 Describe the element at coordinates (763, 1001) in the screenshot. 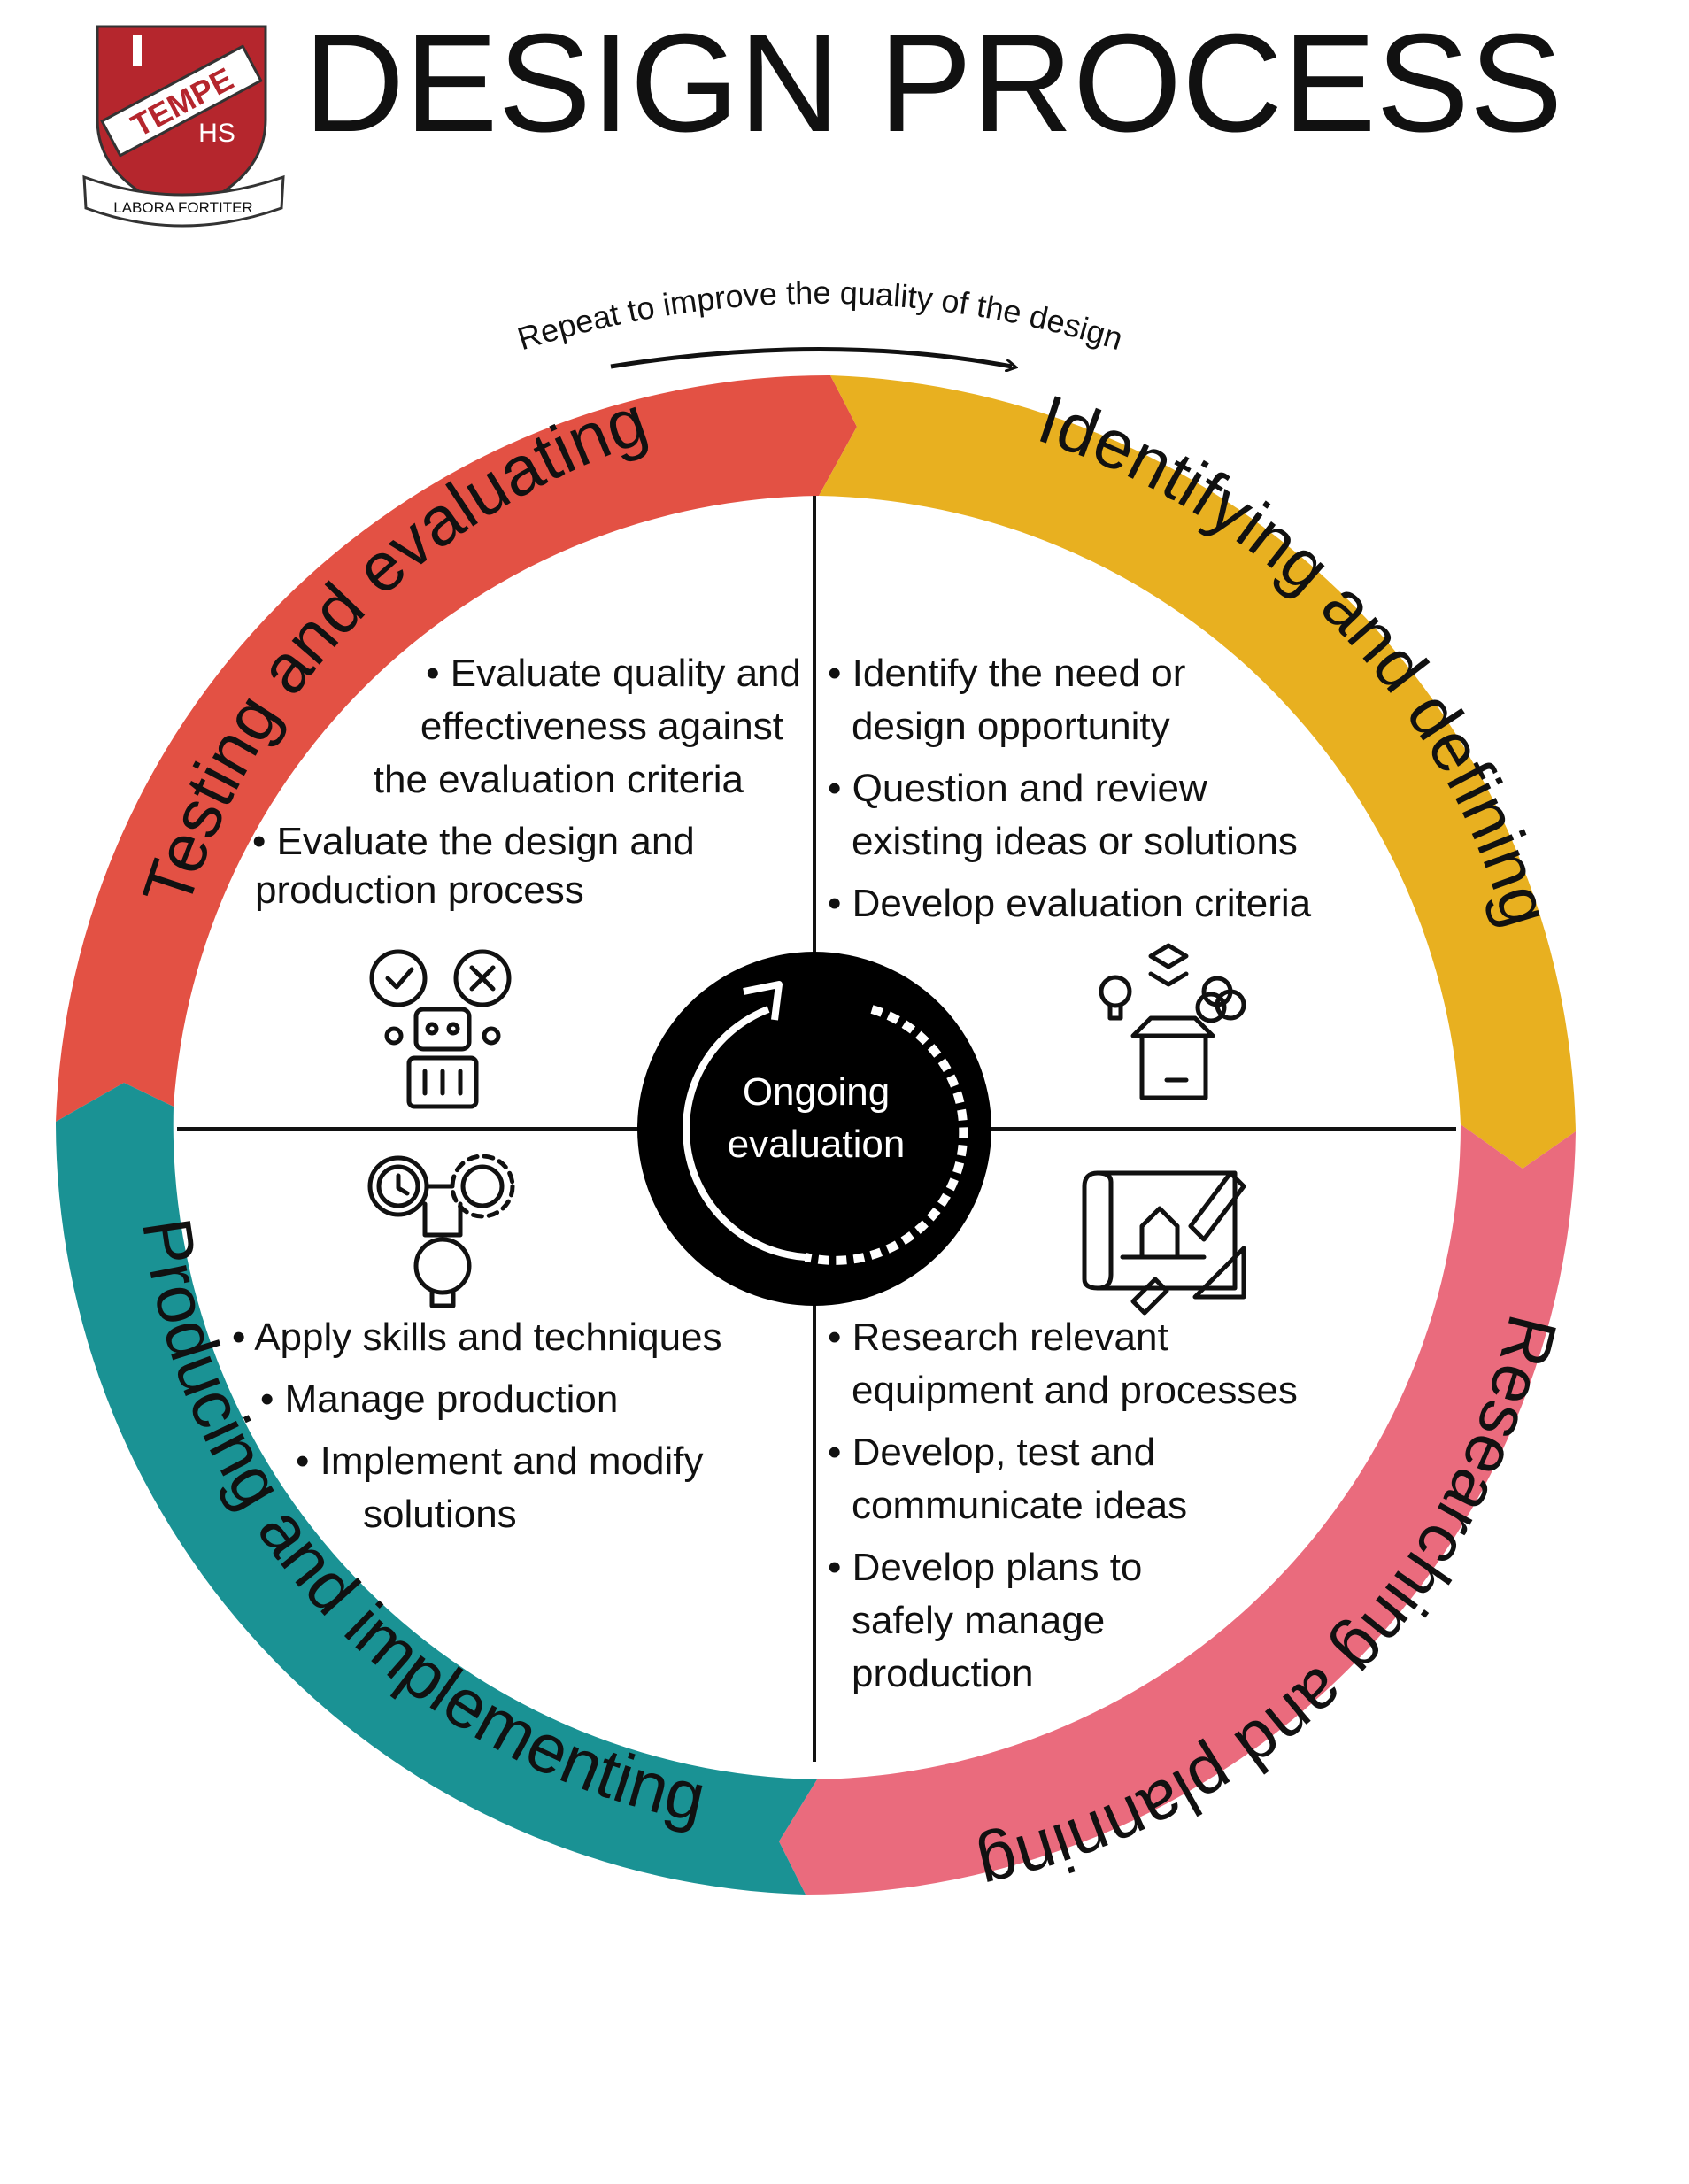

I see `hub-arrow-head` at that location.